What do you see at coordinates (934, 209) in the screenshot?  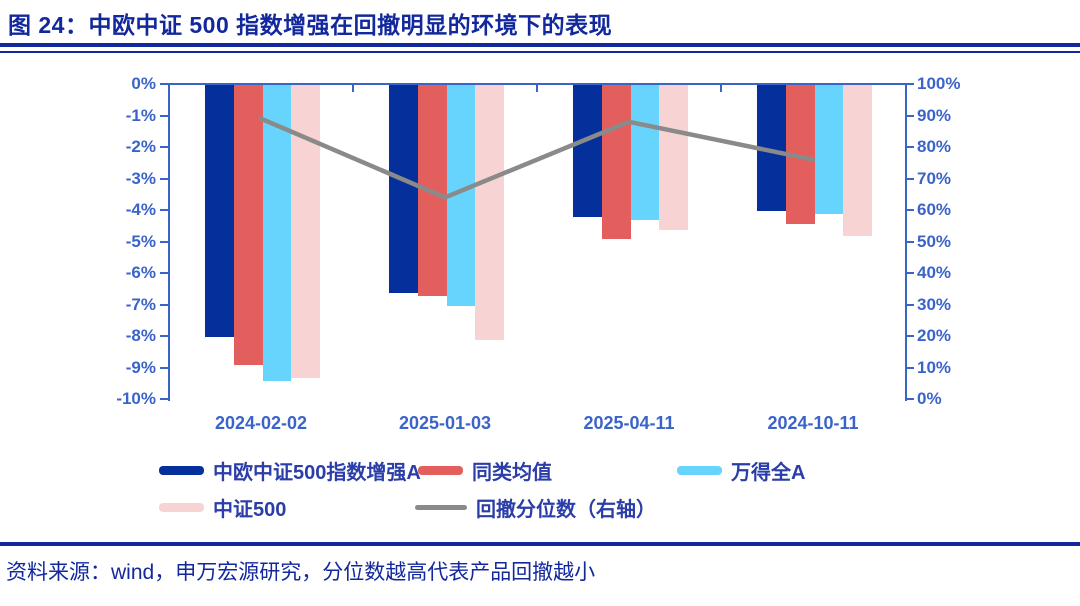 I see `right-axis-tick-label: 60%` at bounding box center [934, 209].